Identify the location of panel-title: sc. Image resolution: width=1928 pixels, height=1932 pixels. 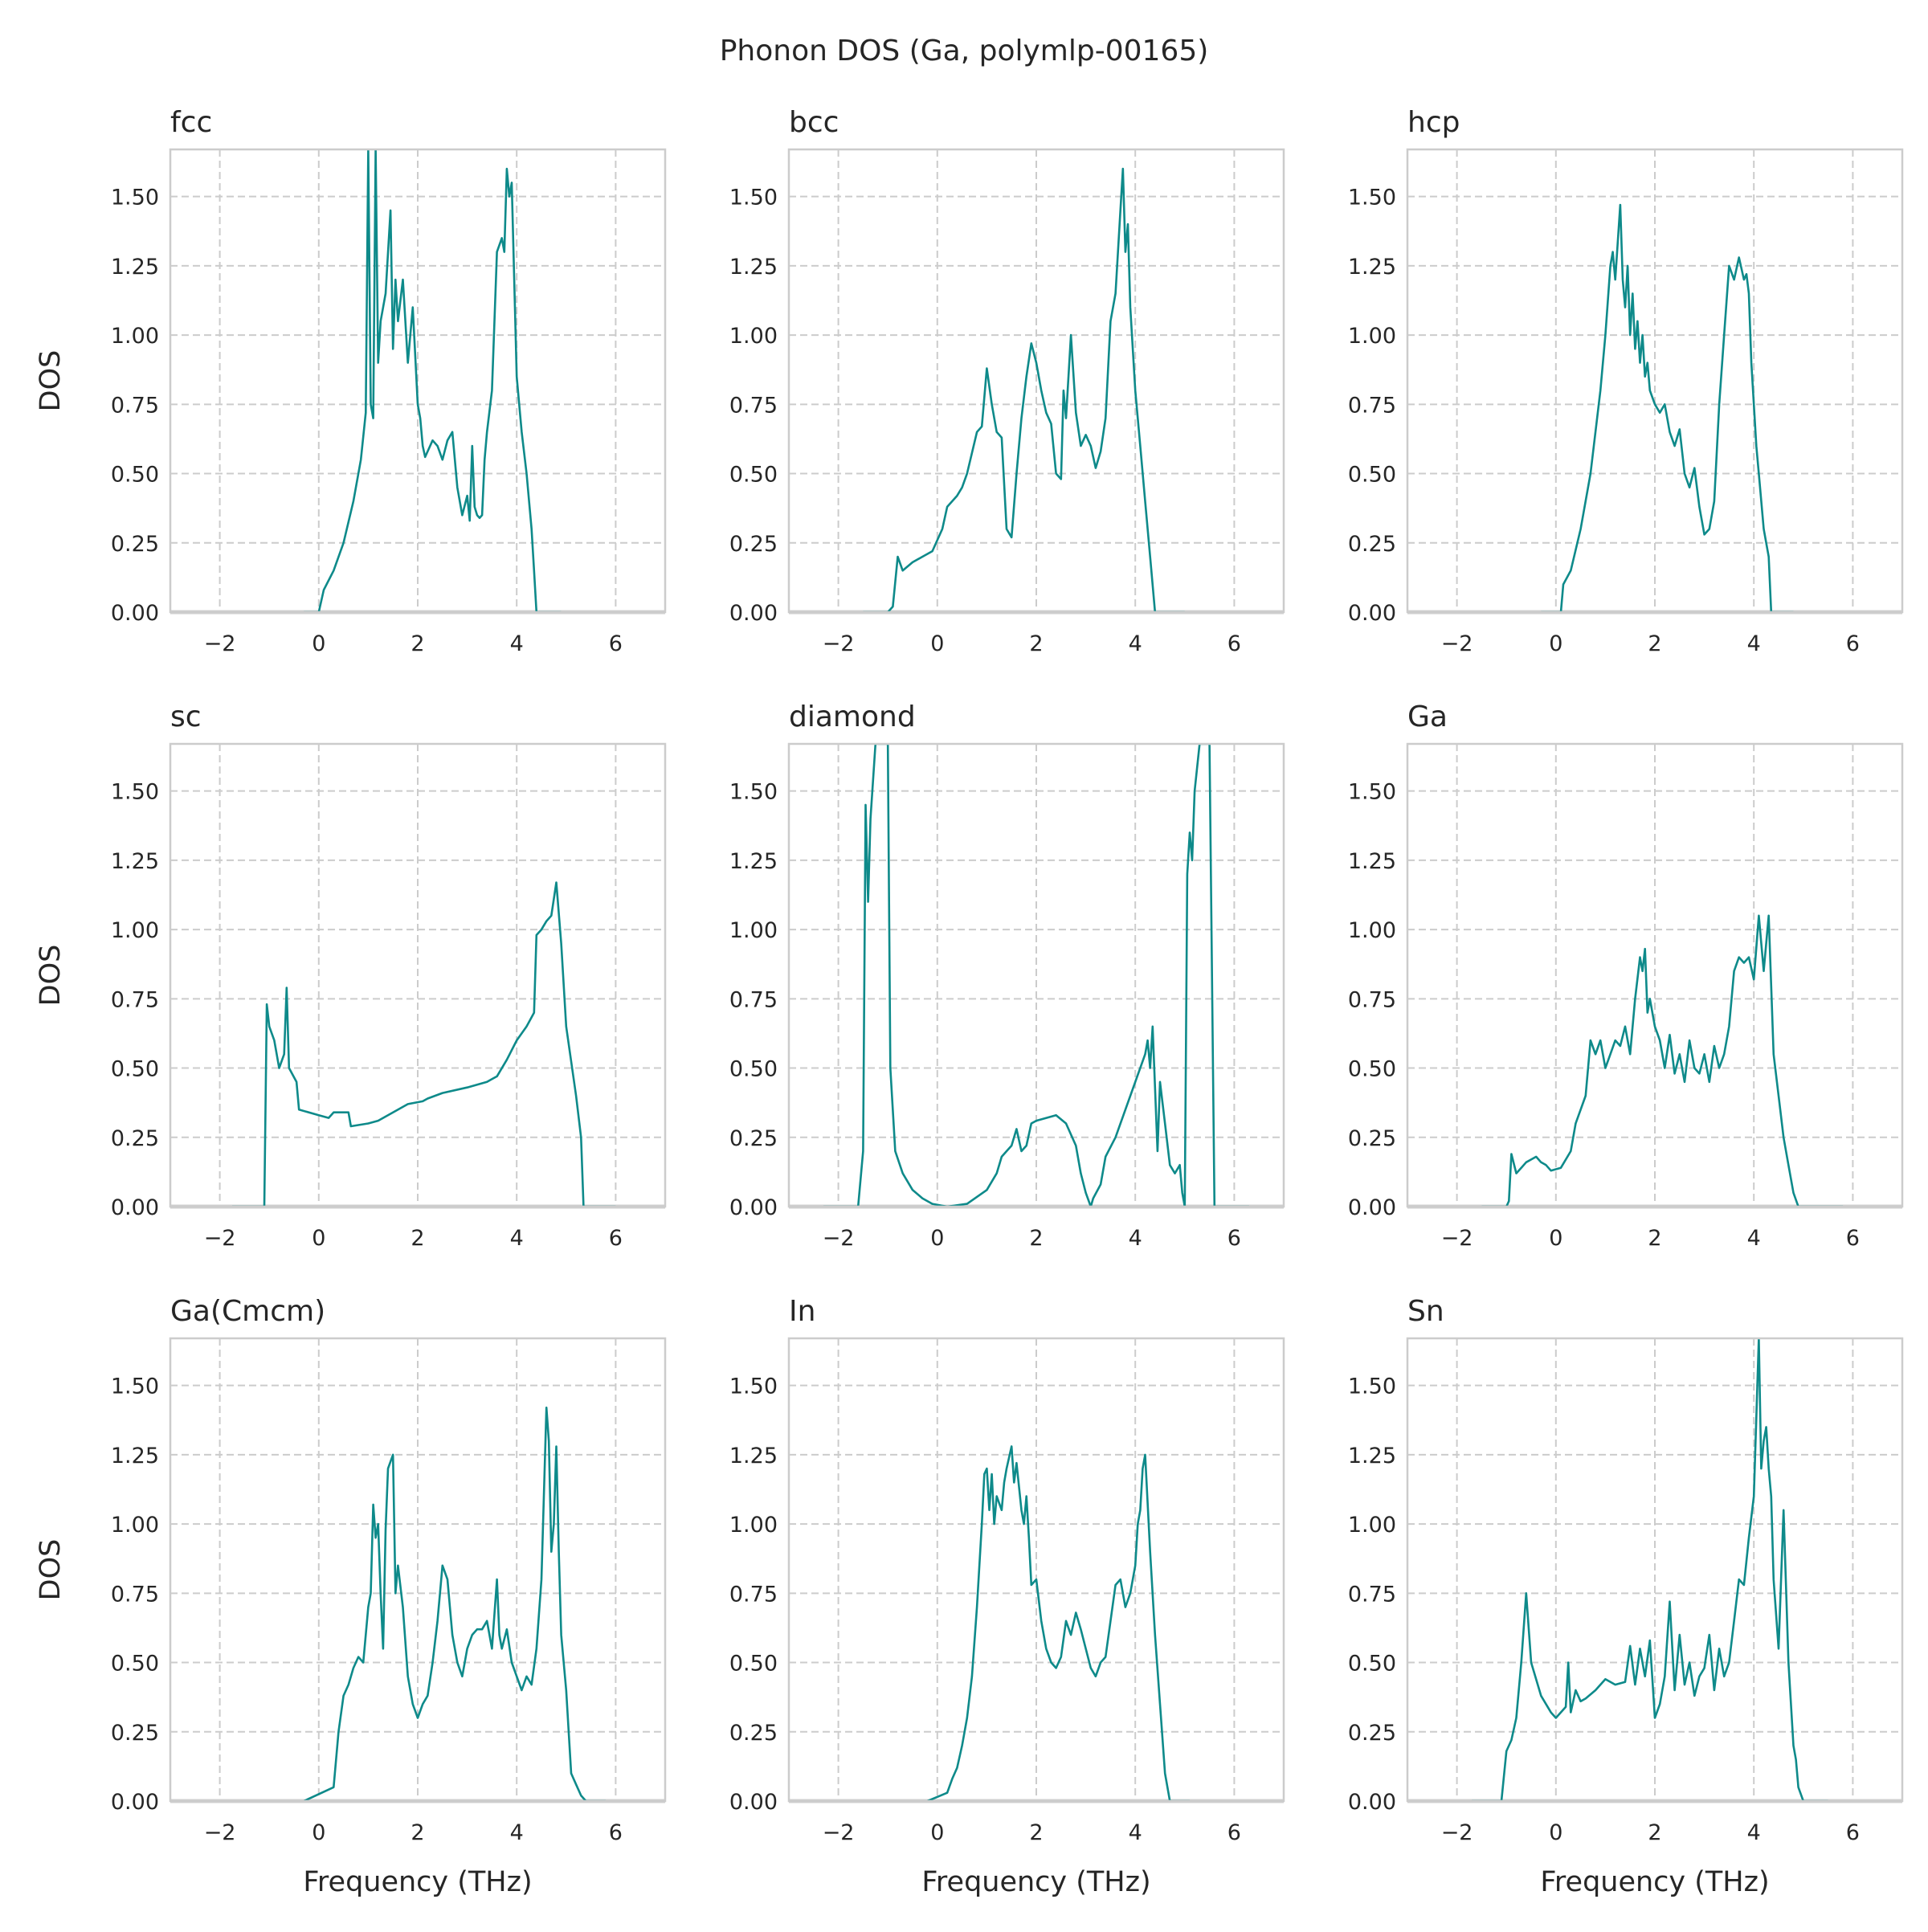
(186, 717).